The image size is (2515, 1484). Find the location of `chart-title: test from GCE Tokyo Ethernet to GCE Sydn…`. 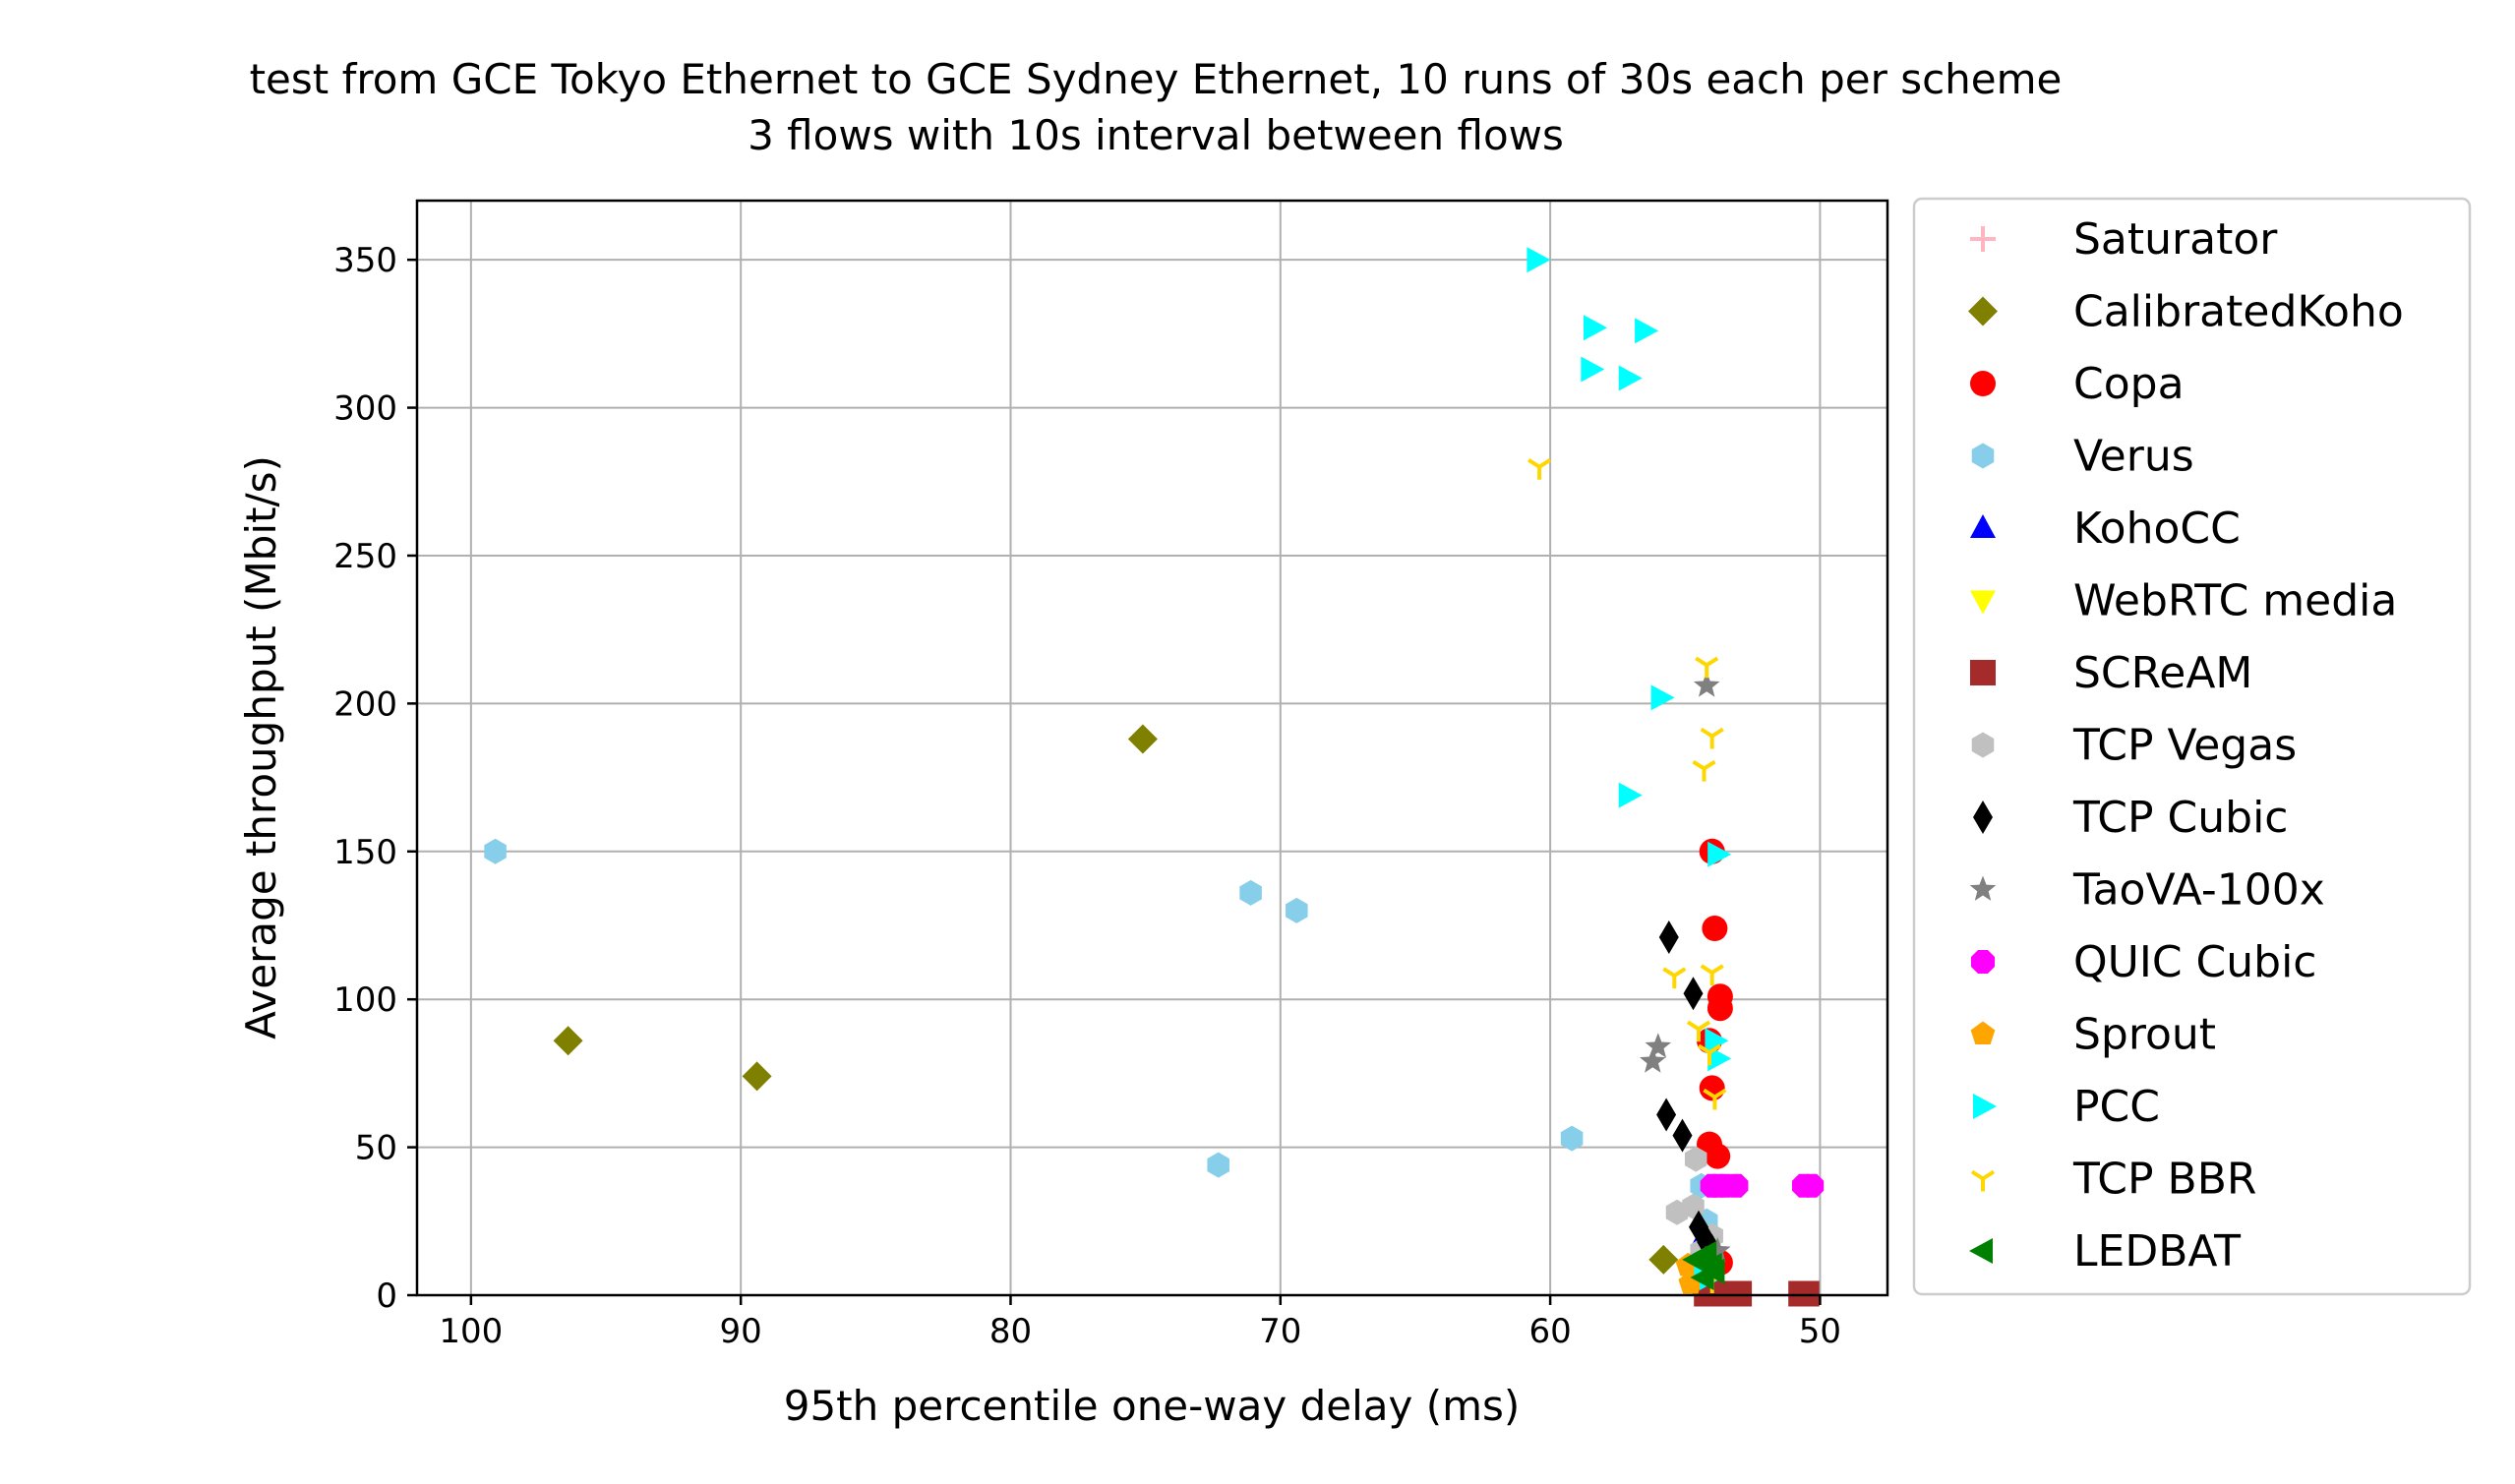

chart-title: test from GCE Tokyo Ethernet to GCE Sydn… is located at coordinates (1157, 79).